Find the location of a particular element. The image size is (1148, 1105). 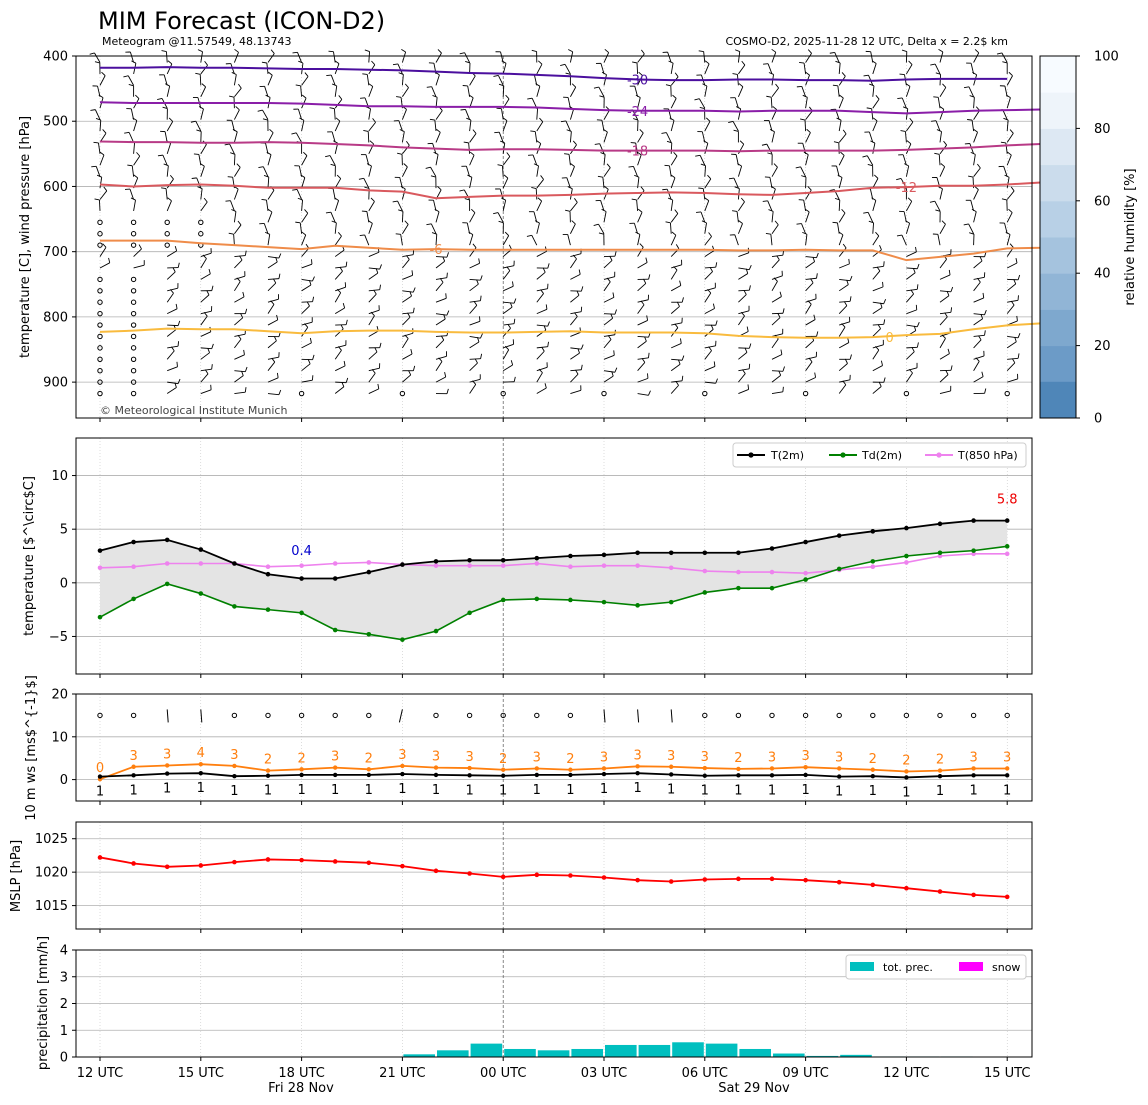

gust-value-label: 0 is located at coordinates (100, 768).